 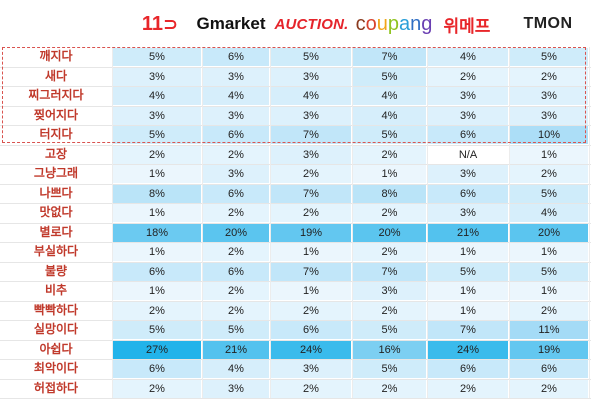 What do you see at coordinates (394, 23) in the screenshot?
I see `logo-coupang: coupang` at bounding box center [394, 23].